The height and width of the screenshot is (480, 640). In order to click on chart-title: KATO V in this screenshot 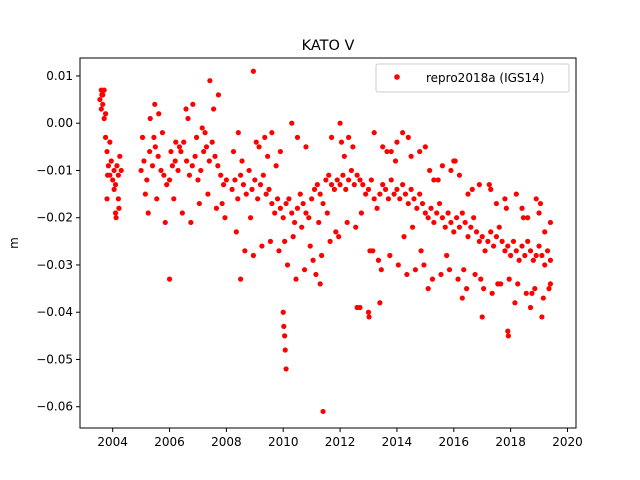, I will do `click(328, 46)`.